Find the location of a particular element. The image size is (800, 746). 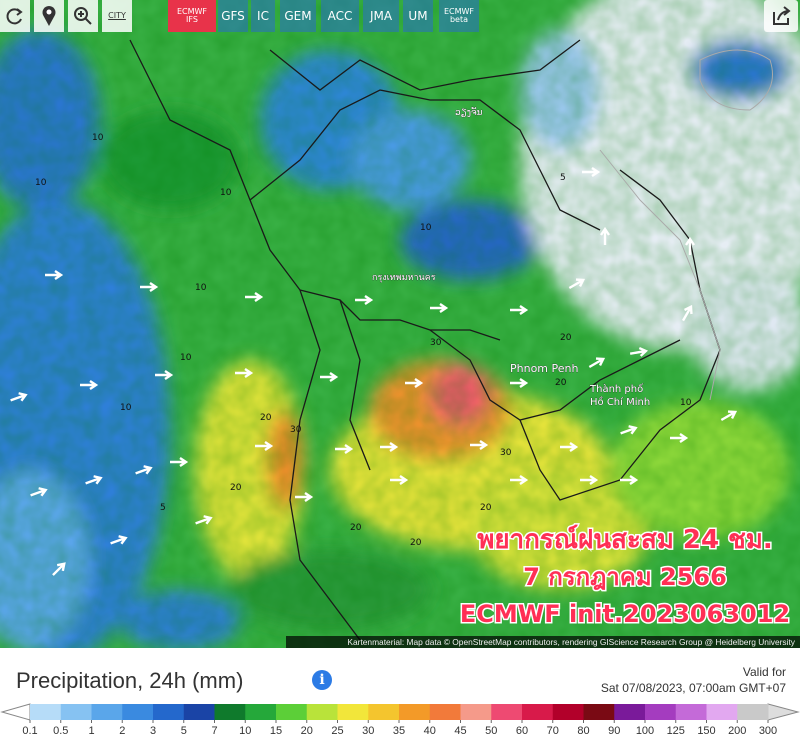

model-button: JMA is located at coordinates (381, 16).